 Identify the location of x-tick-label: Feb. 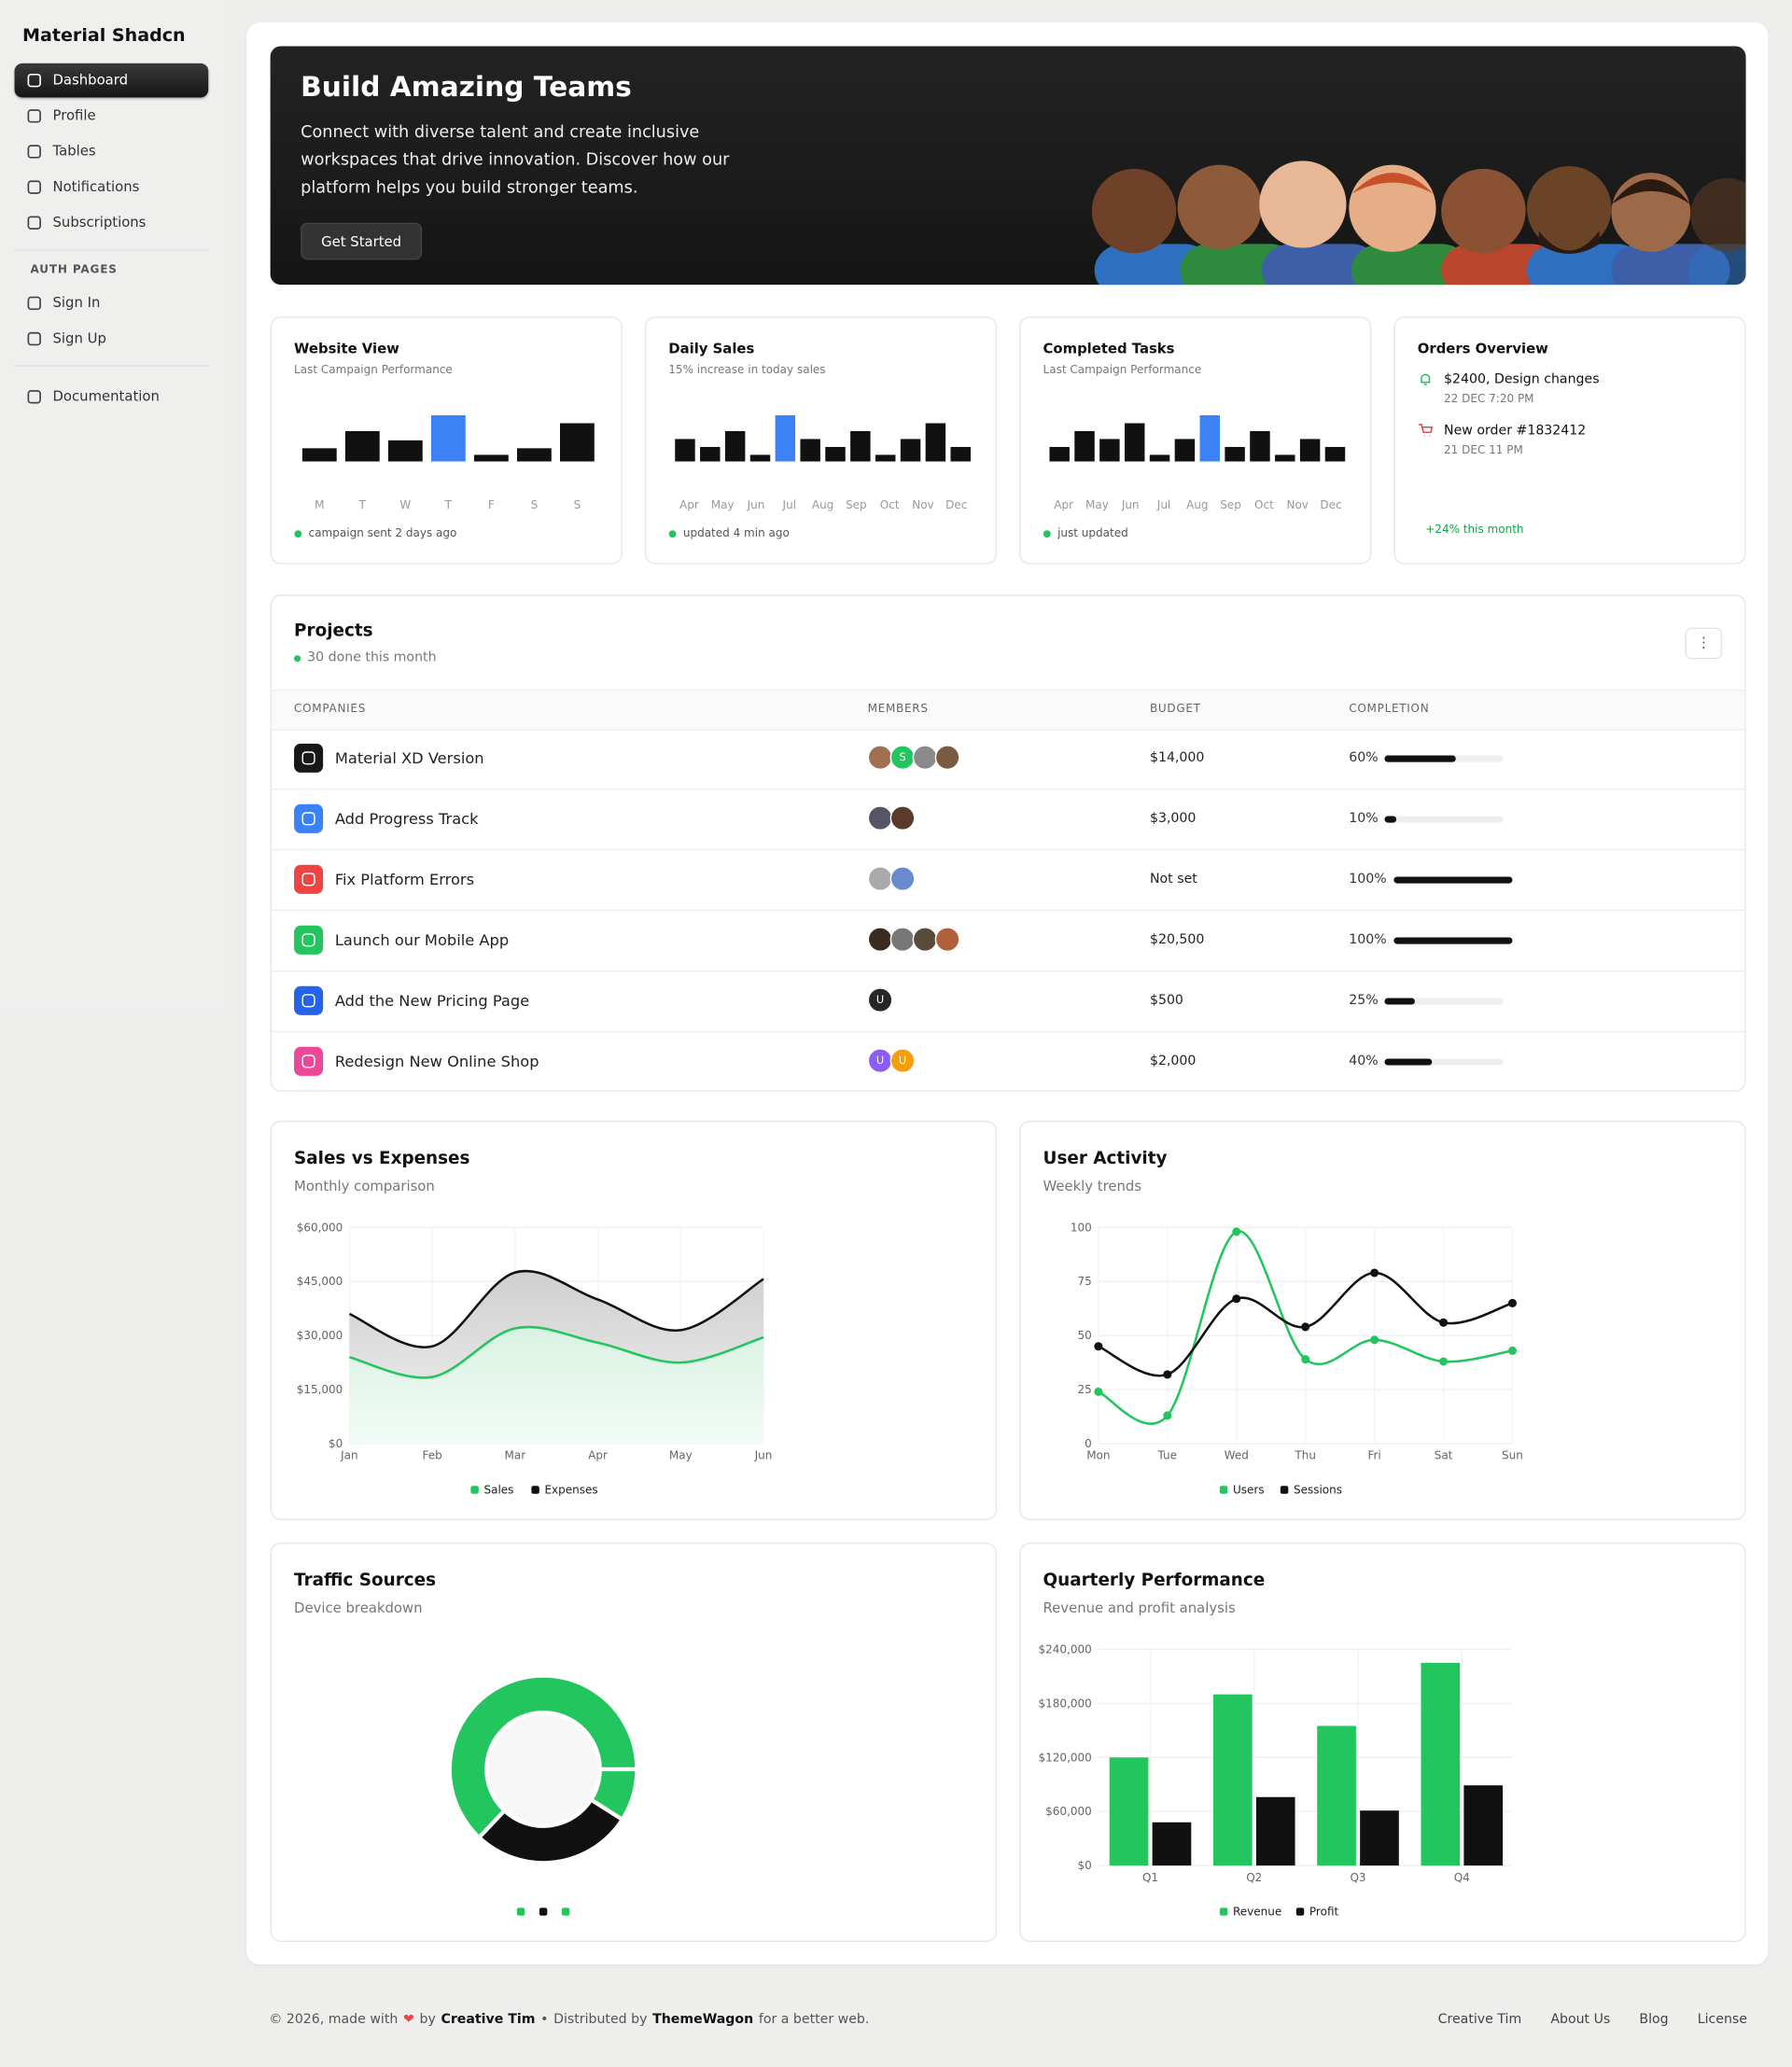
(431, 1455).